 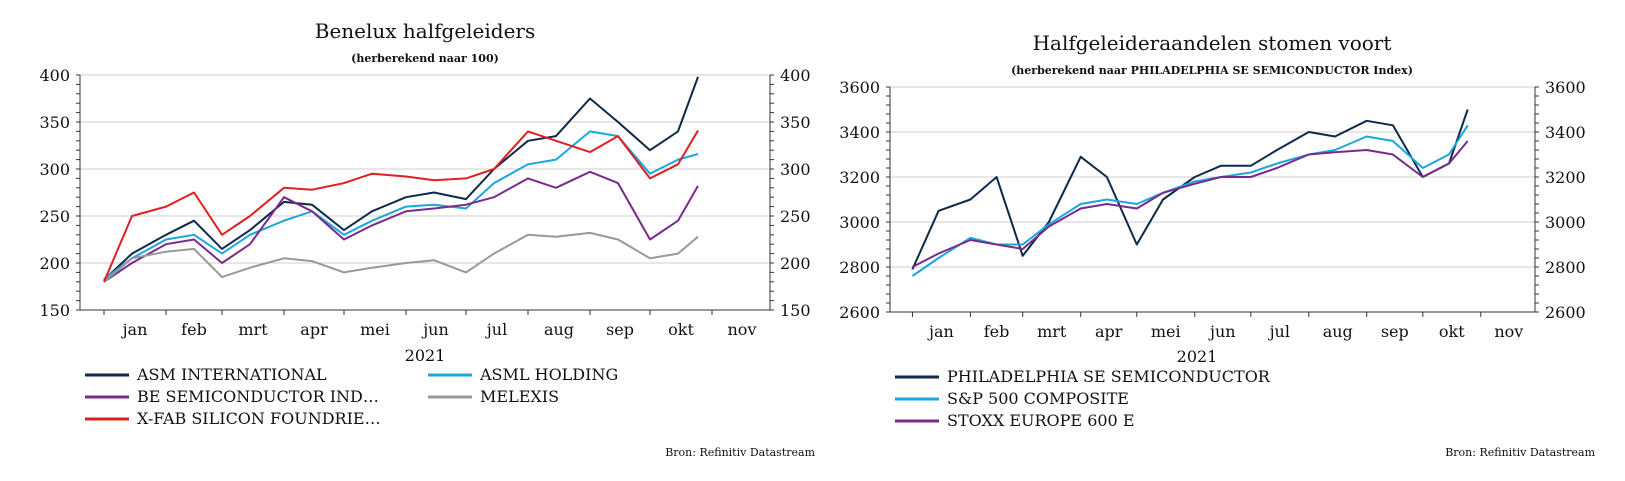 What do you see at coordinates (859, 267) in the screenshot?
I see `y-tick-label-left: 2800` at bounding box center [859, 267].